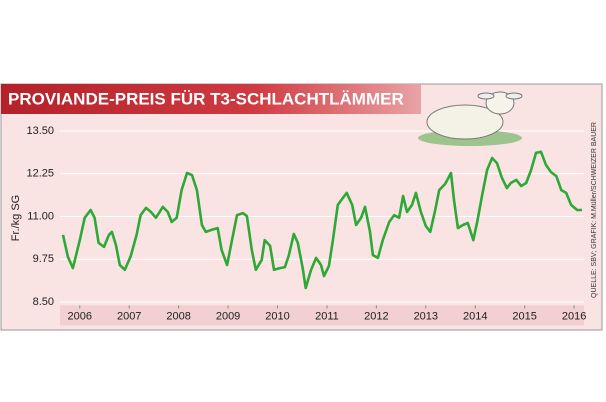 This screenshot has width=606, height=402. What do you see at coordinates (277, 316) in the screenshot?
I see `x-tick-label: 2010` at bounding box center [277, 316].